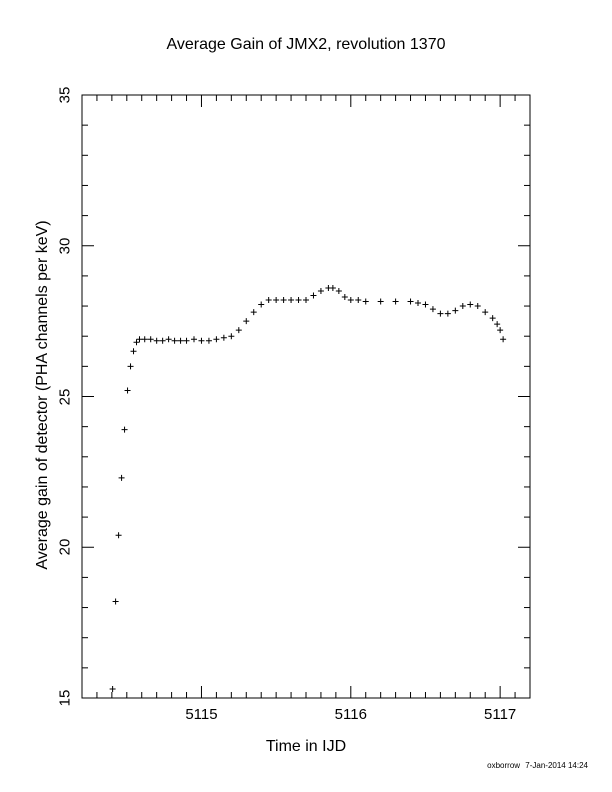  Describe the element at coordinates (65, 396) in the screenshot. I see `y-tick-label: 25` at that location.